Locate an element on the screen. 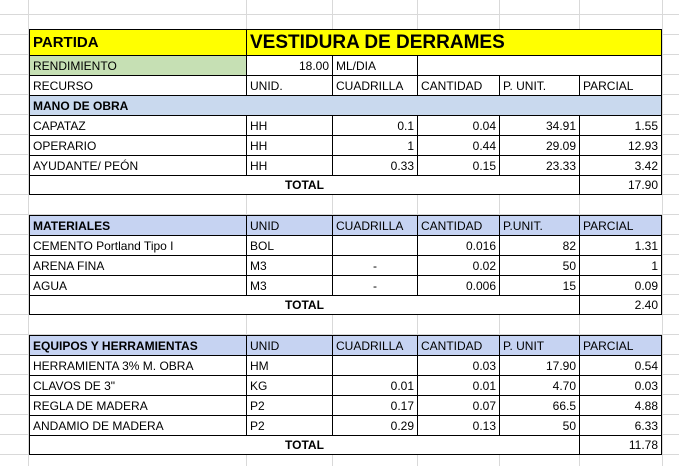 This screenshot has height=466, width=679. section-title: EQUIPOS Y HERRAMIENTAS is located at coordinates (137, 345).